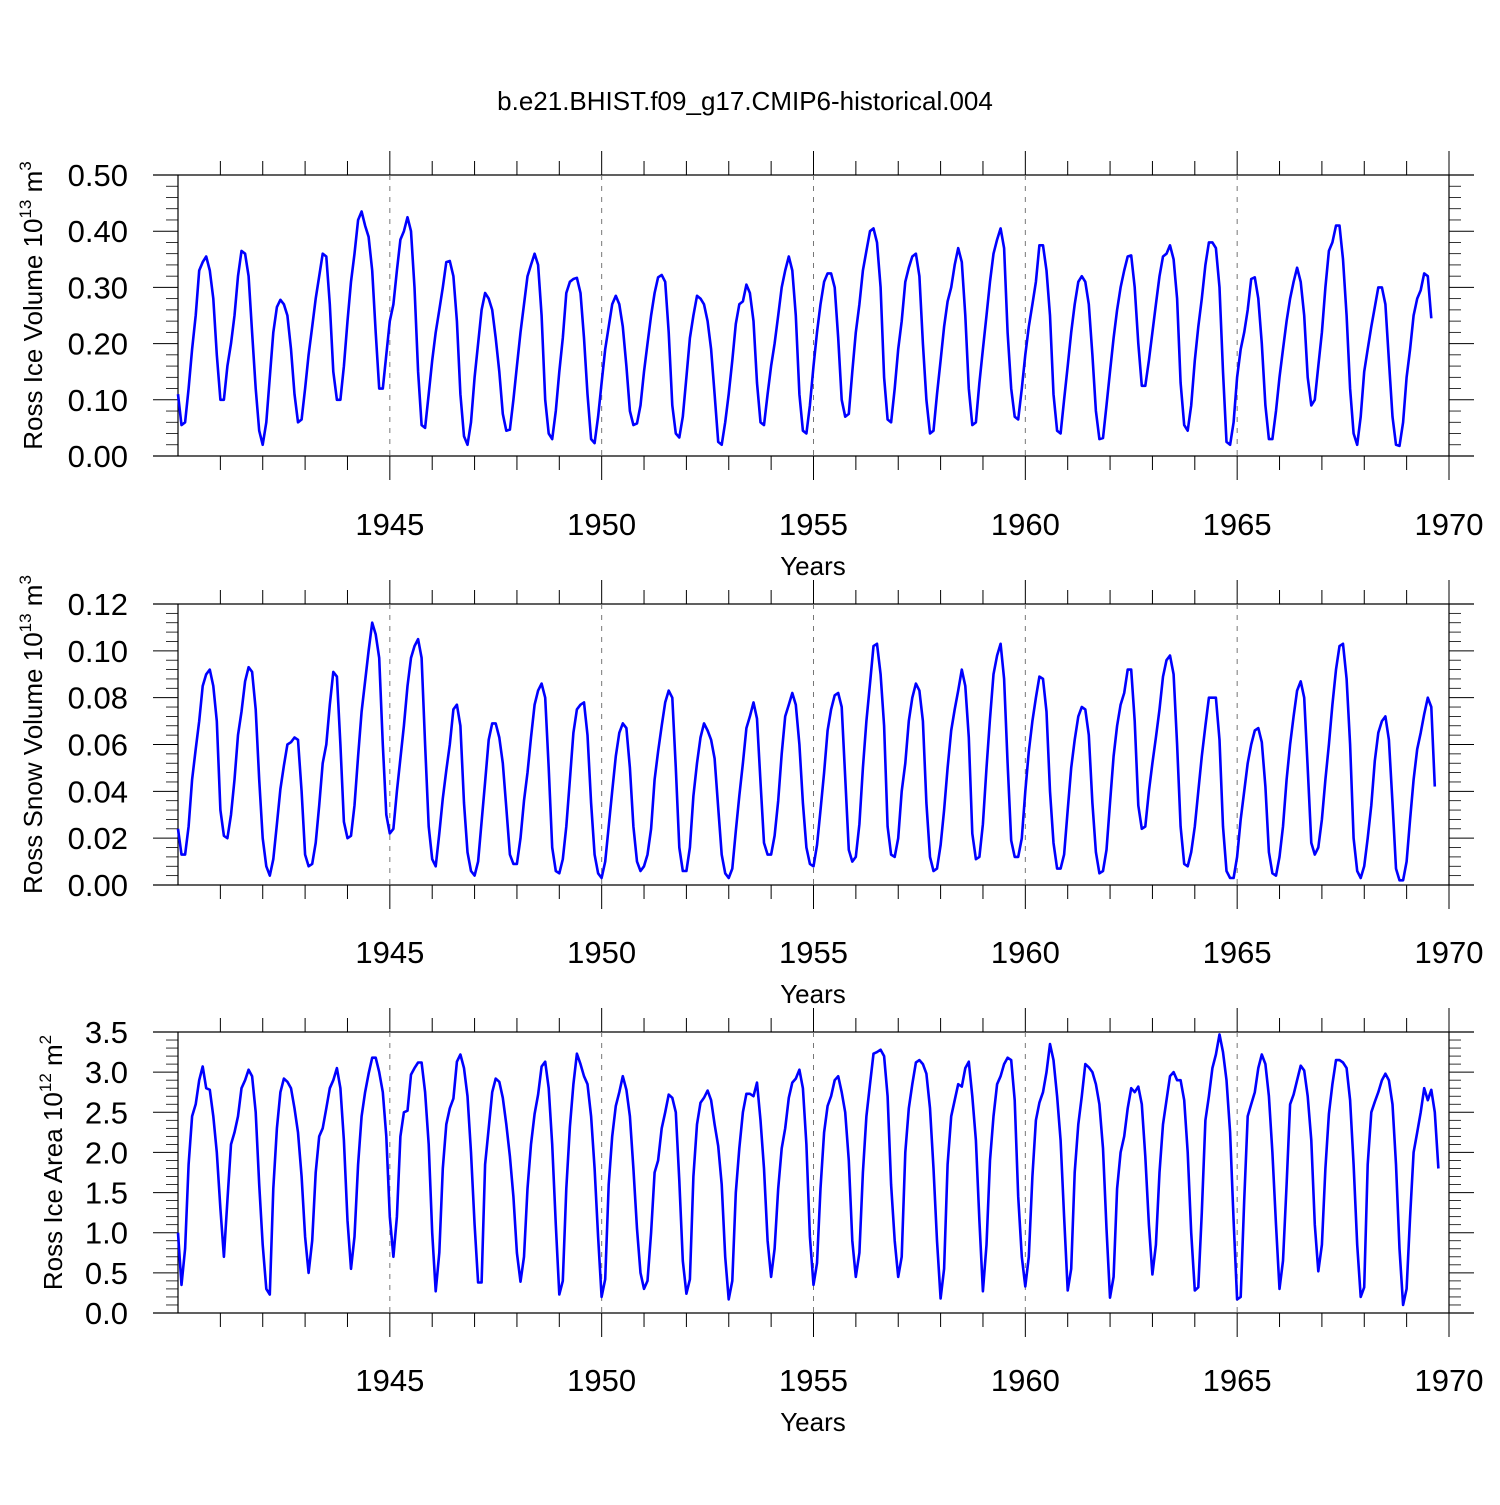 This screenshot has height=1505, width=1500. What do you see at coordinates (98, 287) in the screenshot?
I see `y-tick-label: 0.30` at bounding box center [98, 287].